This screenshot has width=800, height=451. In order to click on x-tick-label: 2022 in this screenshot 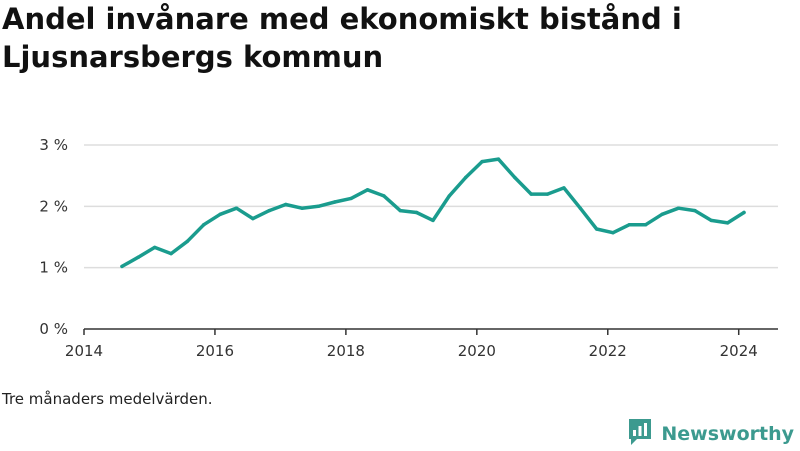, I will do `click(608, 351)`.